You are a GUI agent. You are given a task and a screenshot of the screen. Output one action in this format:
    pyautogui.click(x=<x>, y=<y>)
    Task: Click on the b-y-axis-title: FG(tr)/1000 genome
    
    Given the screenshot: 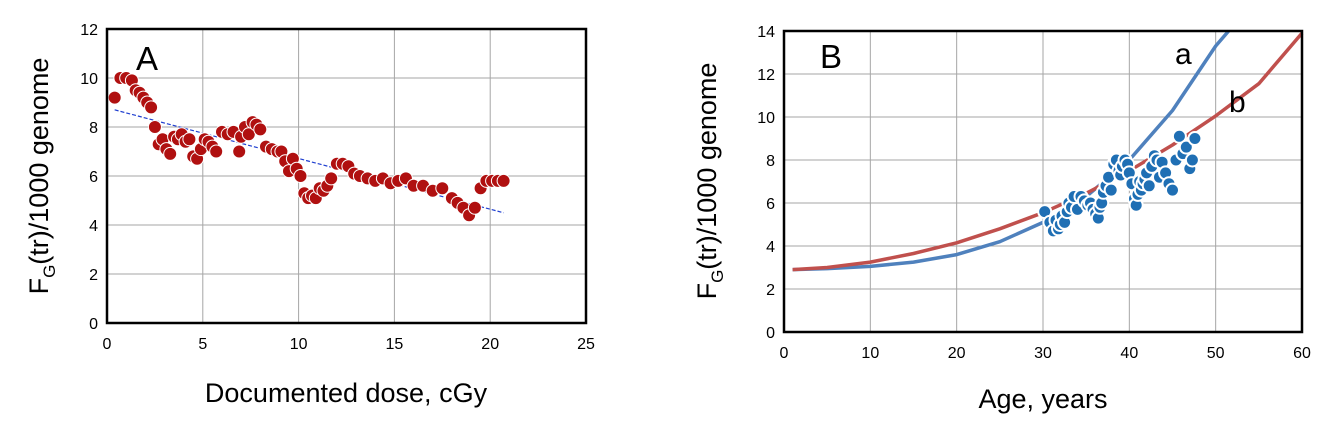 What is the action you would take?
    pyautogui.click(x=709, y=181)
    